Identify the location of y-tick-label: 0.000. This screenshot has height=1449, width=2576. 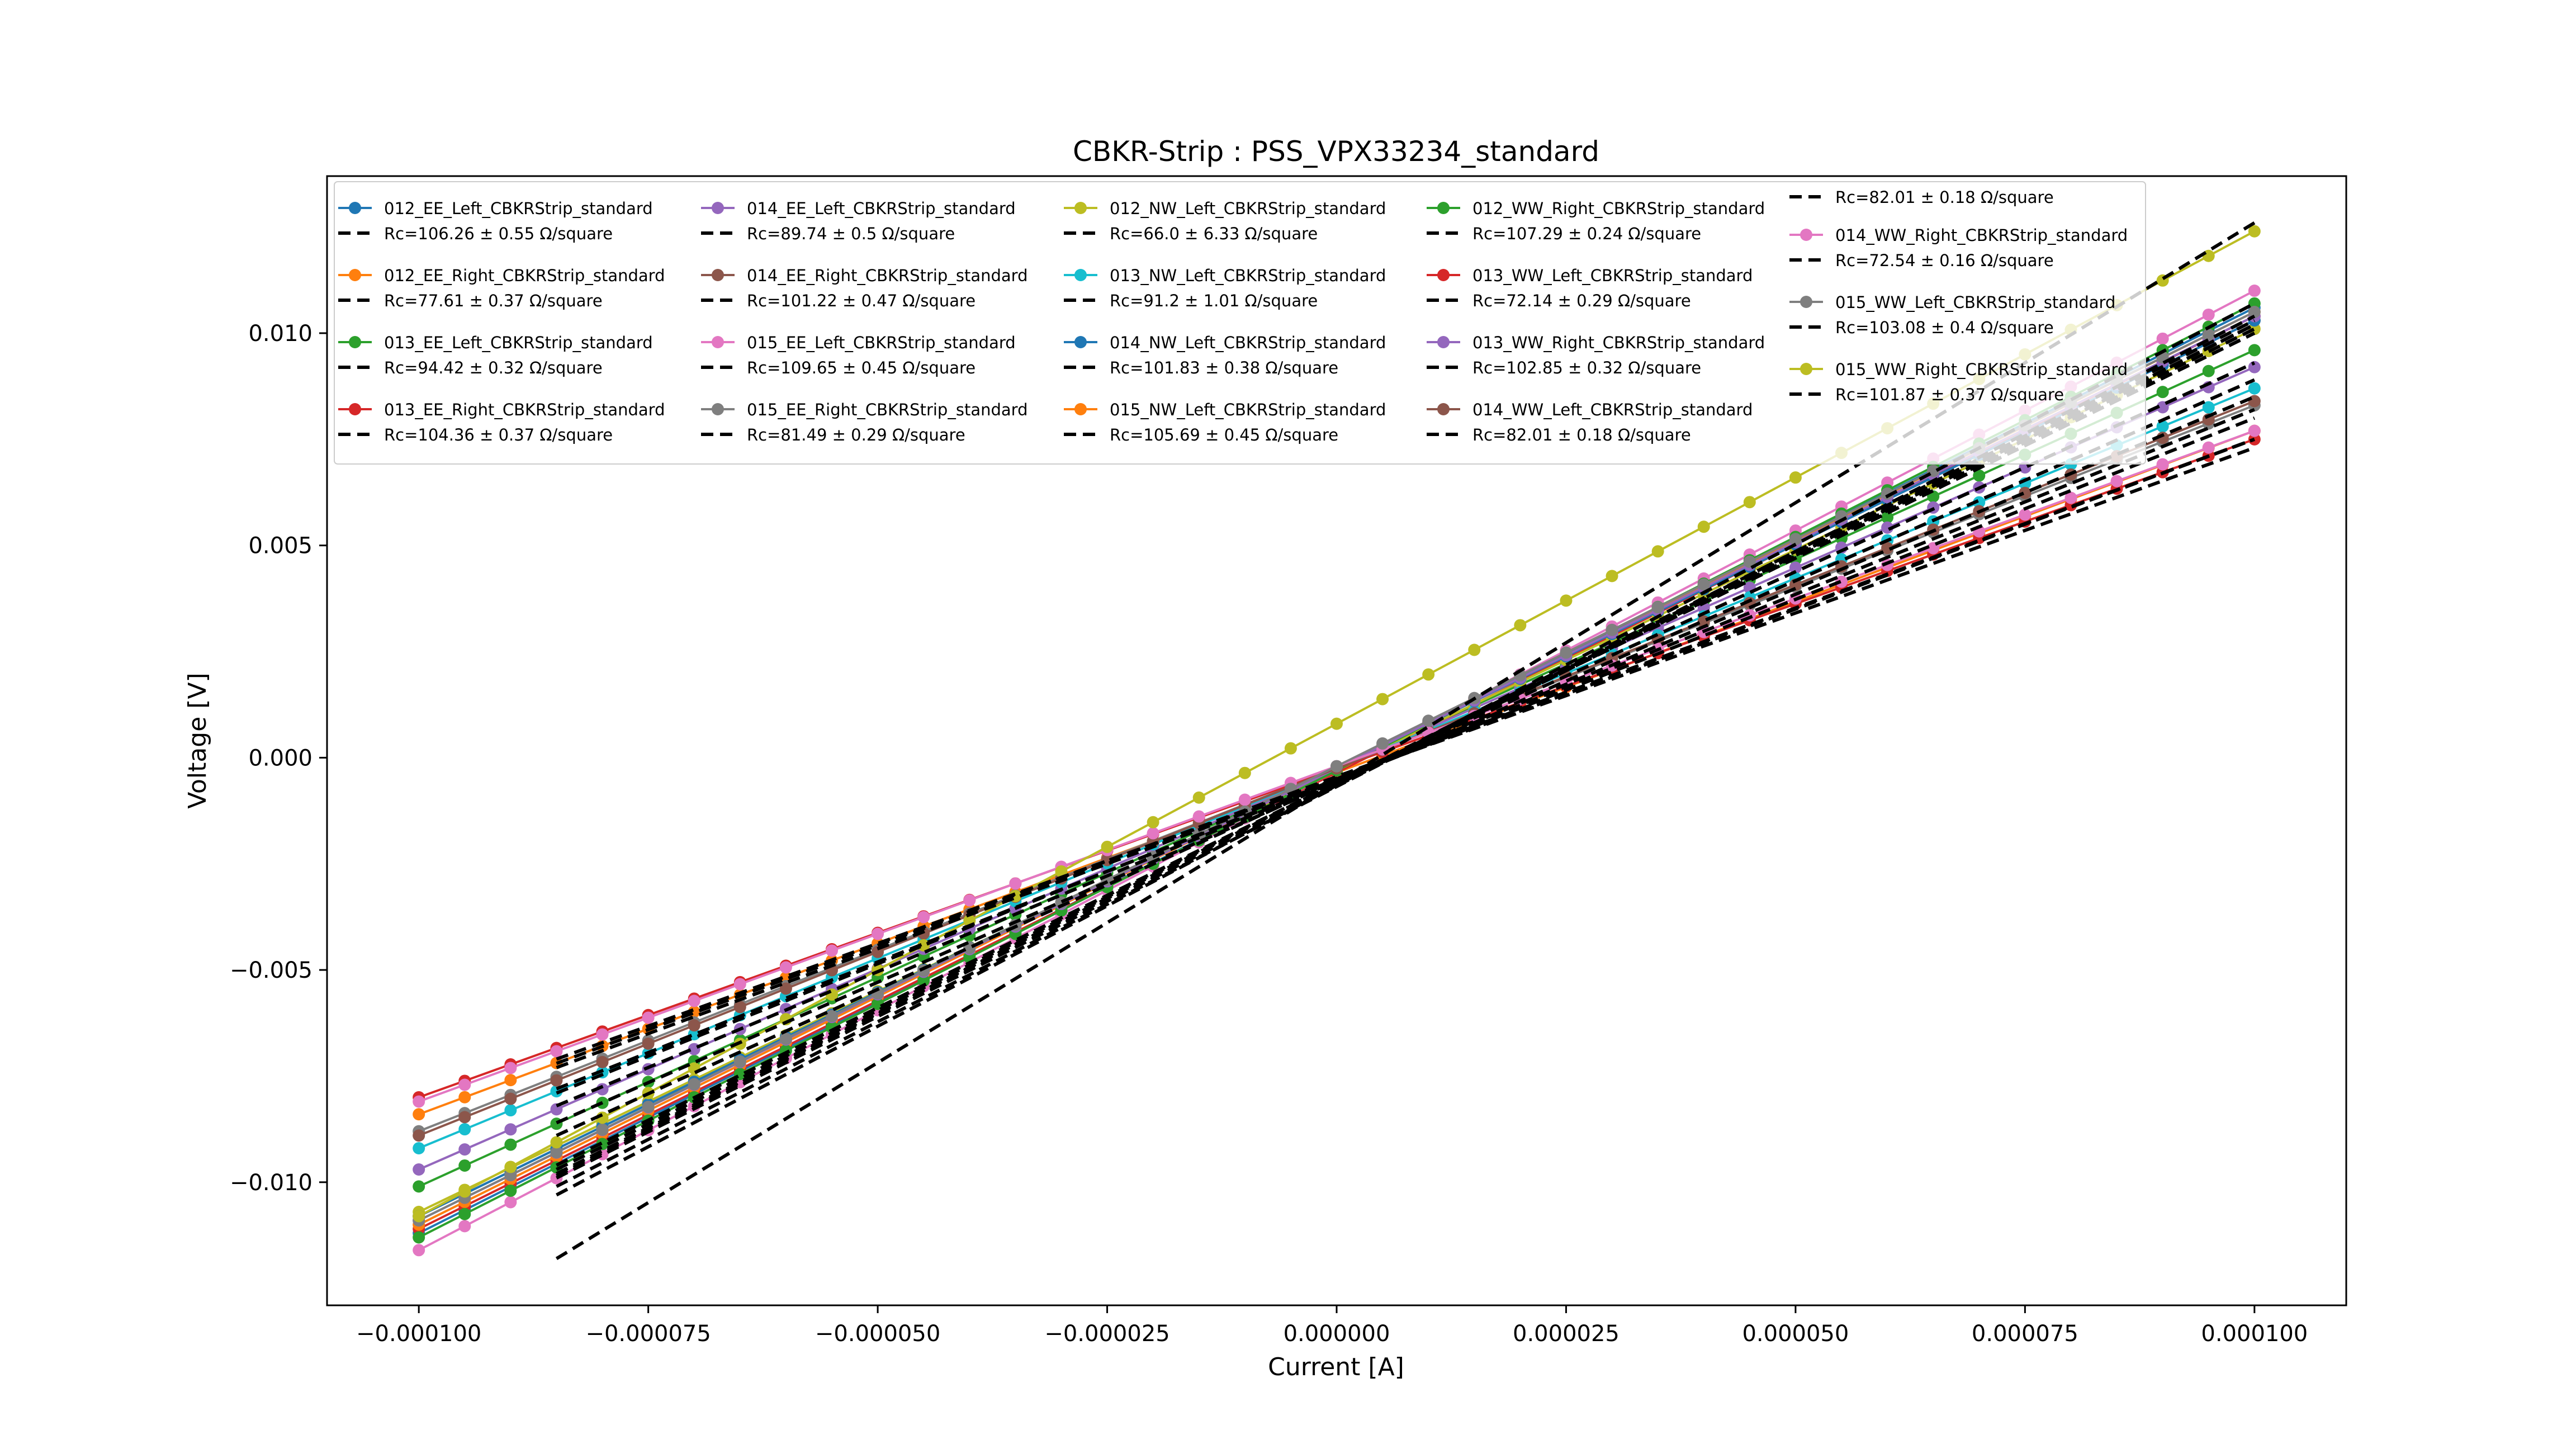
(280, 758).